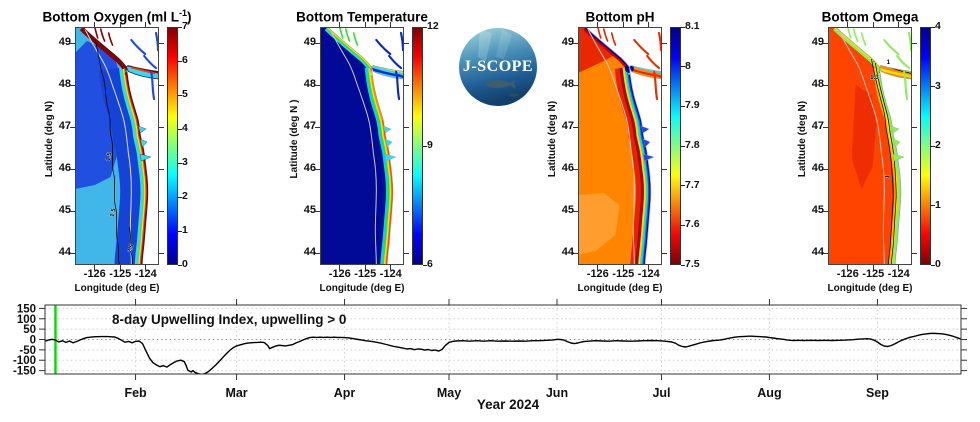 Image resolution: width=980 pixels, height=422 pixels. What do you see at coordinates (362, 288) in the screenshot?
I see `x-axis-label: Longitude (deg E)` at bounding box center [362, 288].